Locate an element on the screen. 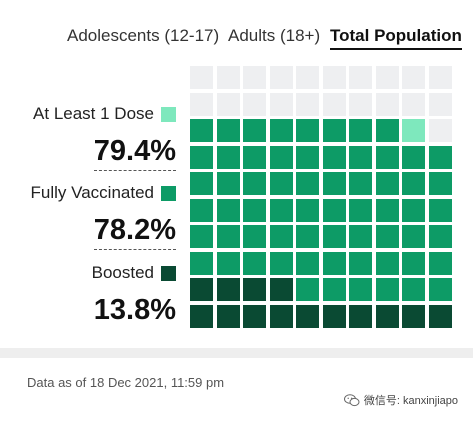 This screenshot has width=473, height=421. tab-total-population-label: Total Population is located at coordinates (396, 35).